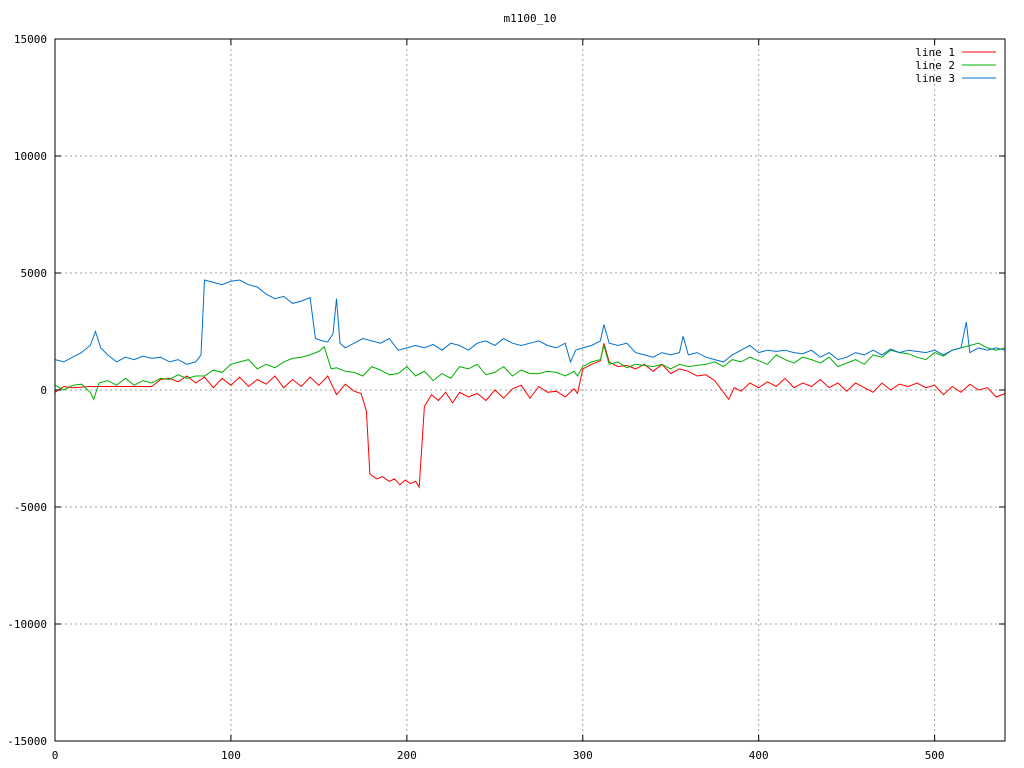  I want to click on x-tick-label: 400, so click(759, 755).